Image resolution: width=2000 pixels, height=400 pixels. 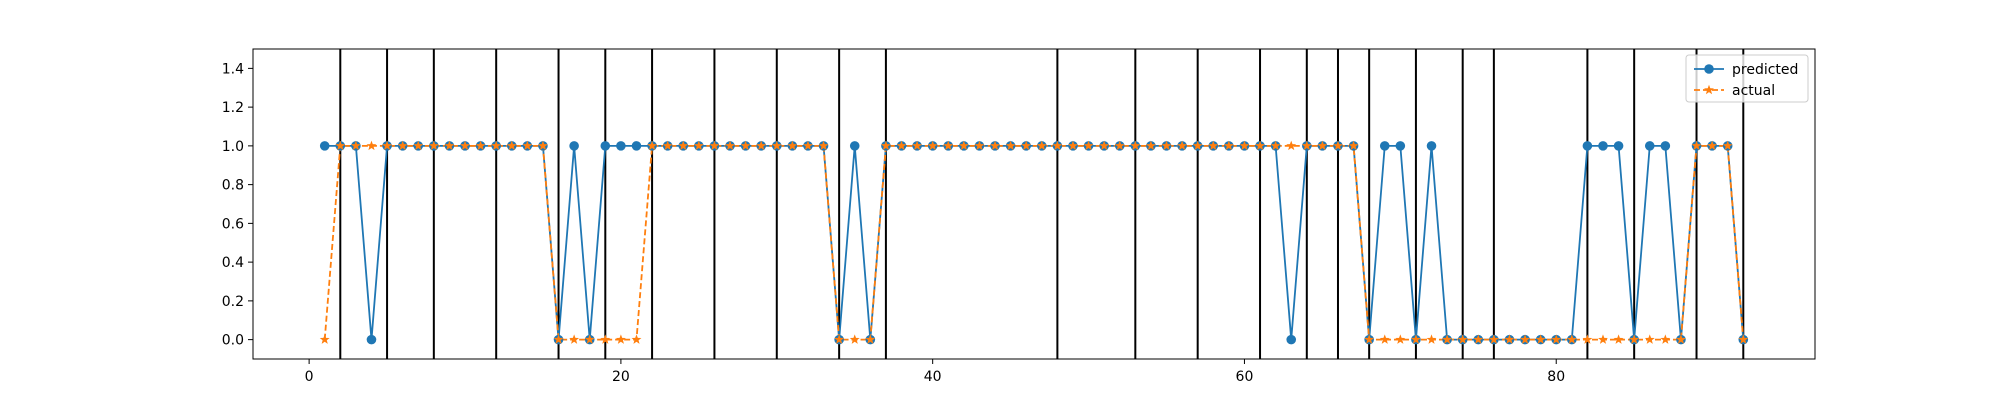 What do you see at coordinates (233, 263) in the screenshot?
I see `y-tick-label: 0.4` at bounding box center [233, 263].